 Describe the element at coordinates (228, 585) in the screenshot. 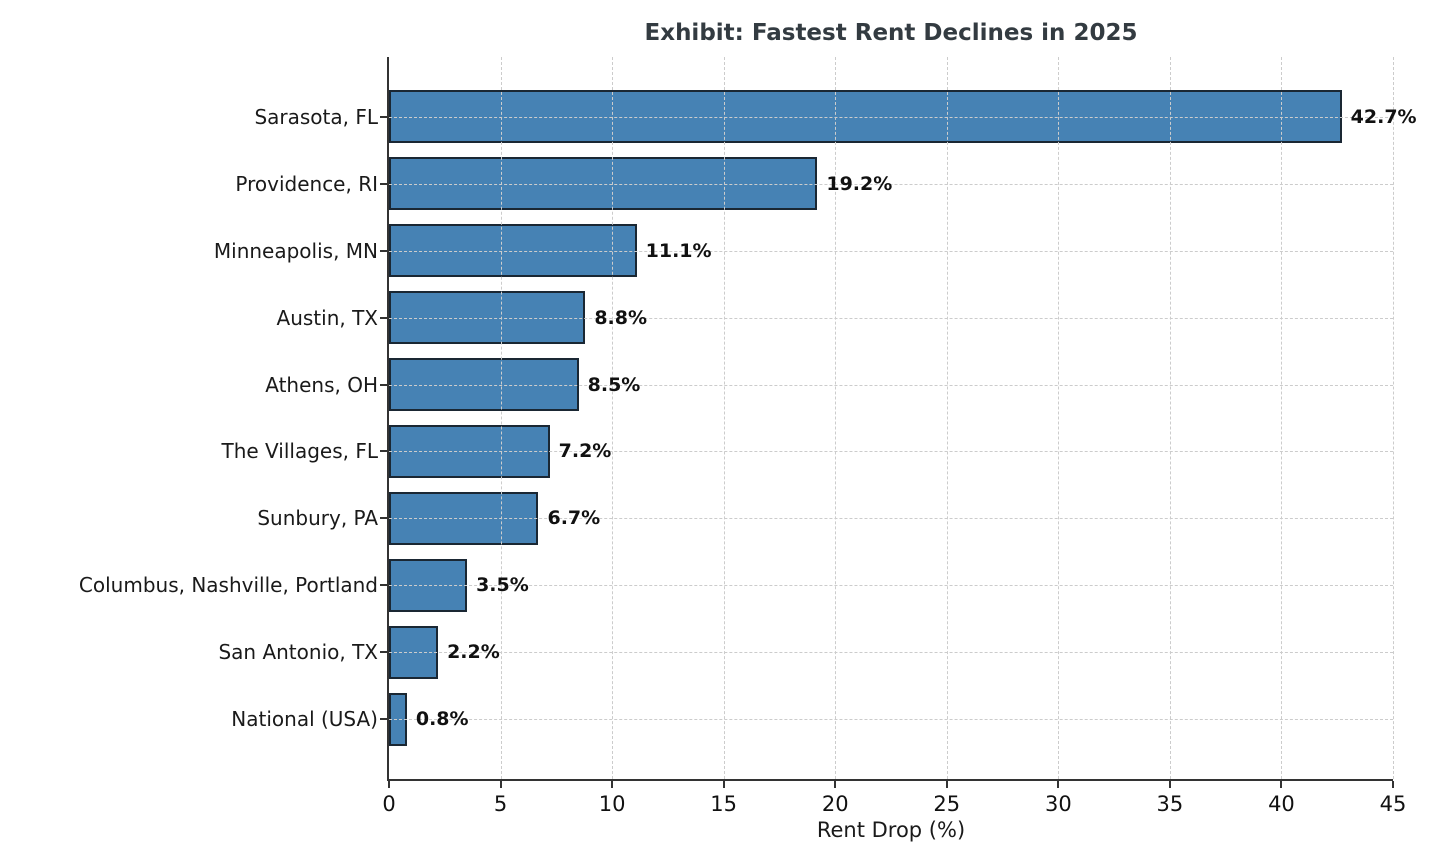

I see `category-label: Columbus, Nashville, Portland` at that location.